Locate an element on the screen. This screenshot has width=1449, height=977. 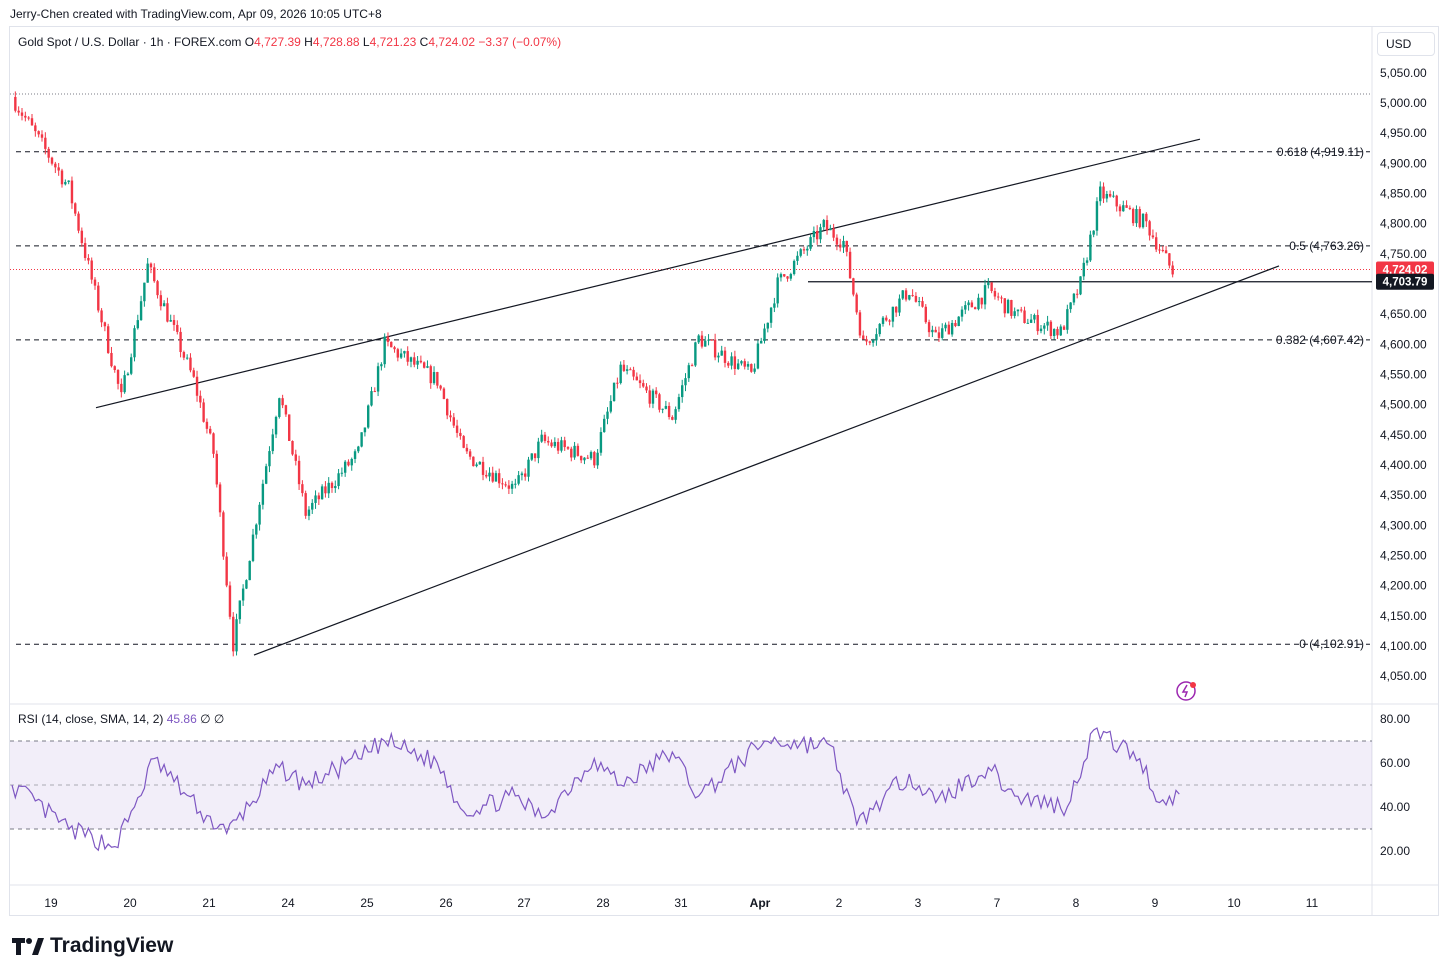
alert-icon is located at coordinates (1186, 691).